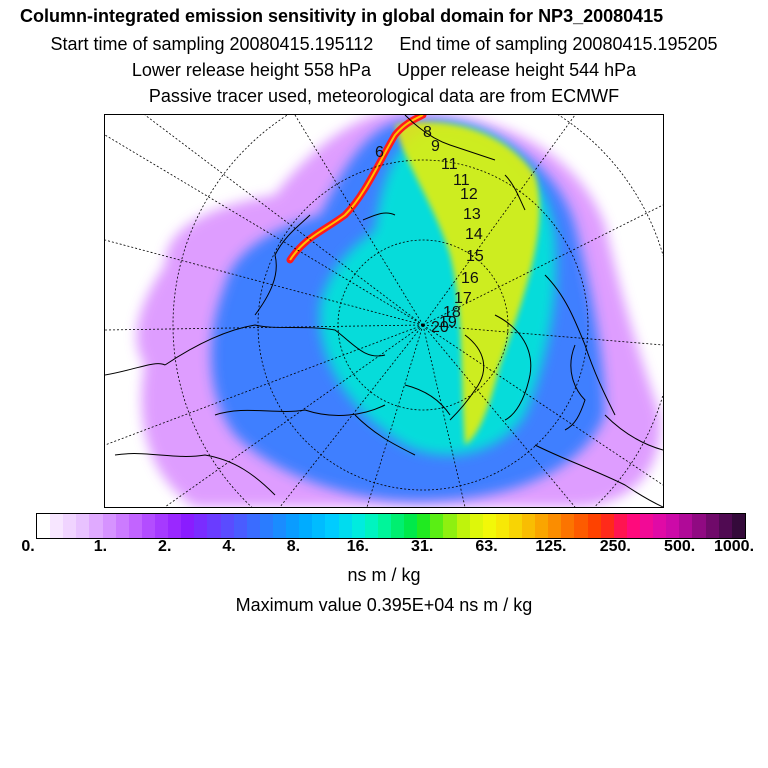 Image resolution: width=768 pixels, height=768 pixels. What do you see at coordinates (229, 546) in the screenshot?
I see `colorbar-tick-label: 4.` at bounding box center [229, 546].